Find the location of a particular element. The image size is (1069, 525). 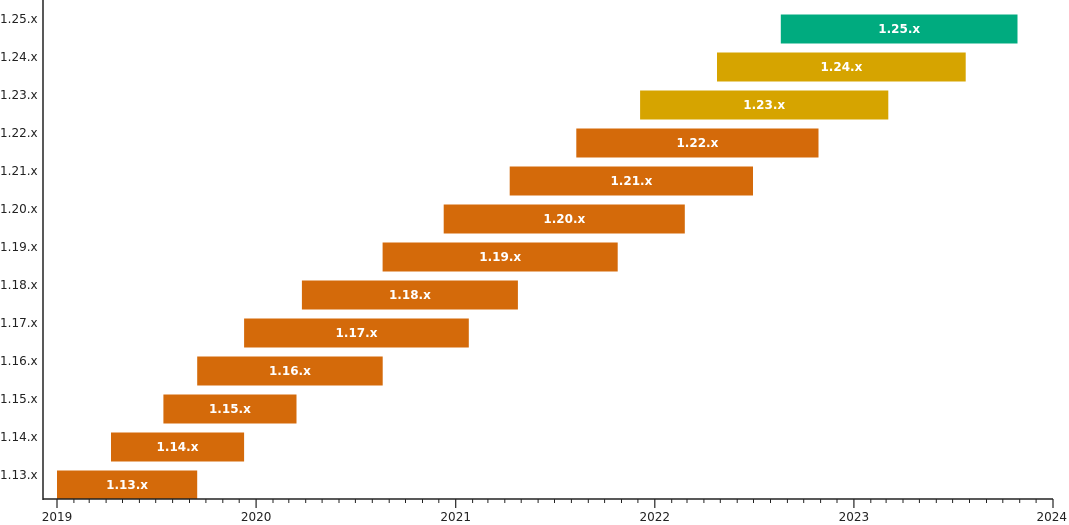

x-tick-label-2019: 2019 is located at coordinates (57, 517).